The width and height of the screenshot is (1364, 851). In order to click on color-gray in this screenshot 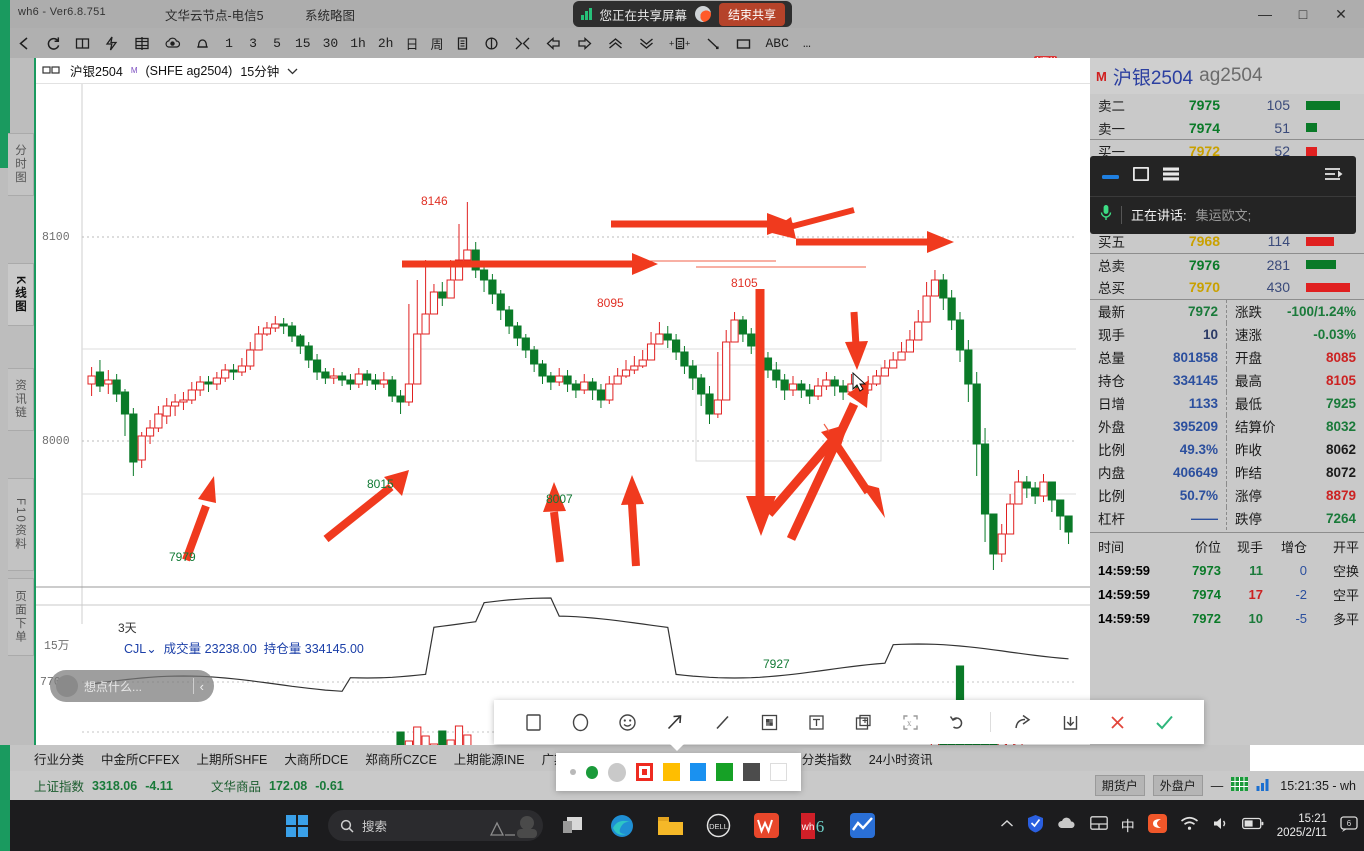, I will do `click(752, 772)`.